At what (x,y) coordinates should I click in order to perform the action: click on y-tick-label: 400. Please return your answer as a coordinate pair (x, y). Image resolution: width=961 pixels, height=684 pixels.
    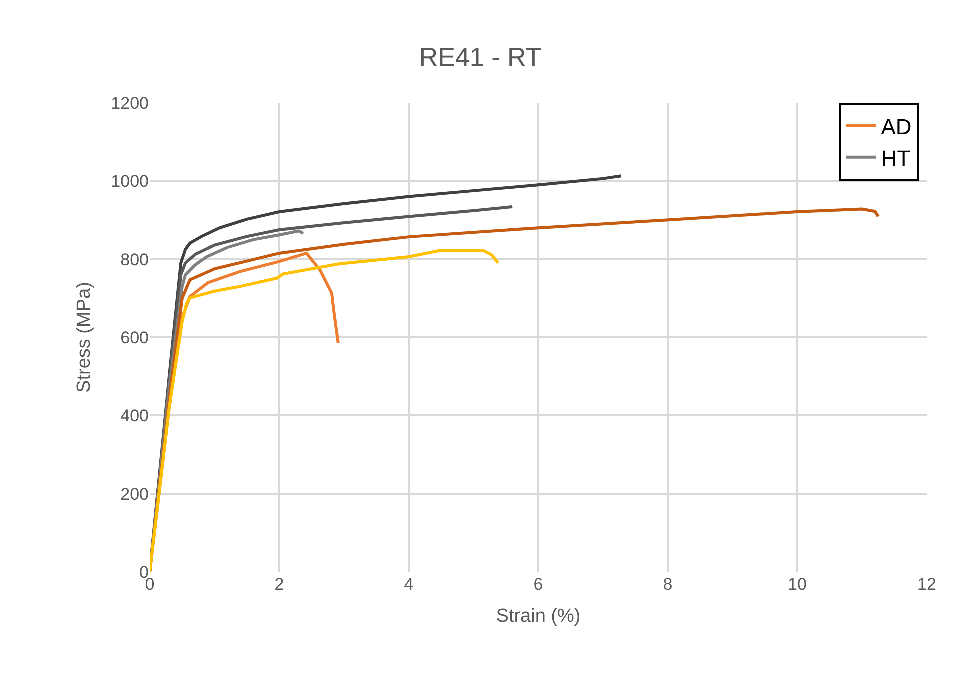
    Looking at the image, I should click on (134, 416).